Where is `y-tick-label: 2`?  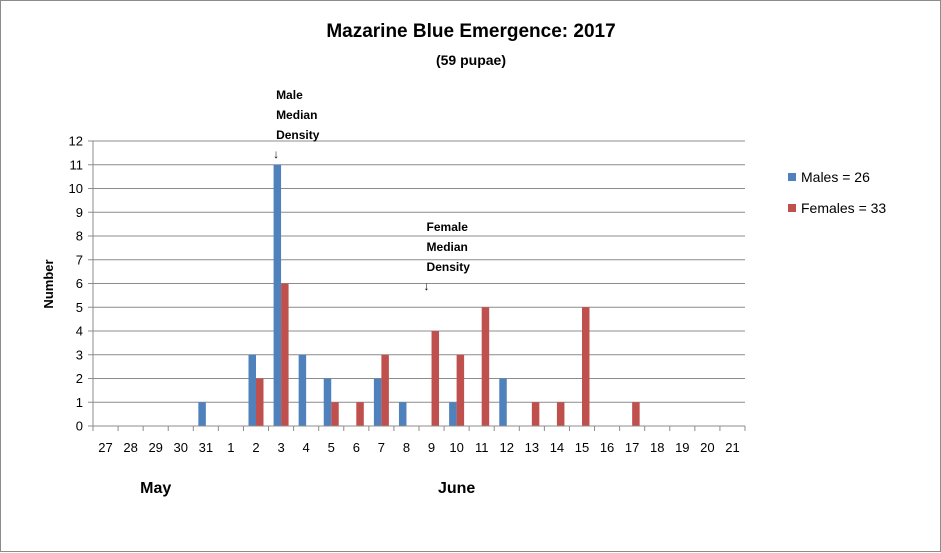
y-tick-label: 2 is located at coordinates (79, 378).